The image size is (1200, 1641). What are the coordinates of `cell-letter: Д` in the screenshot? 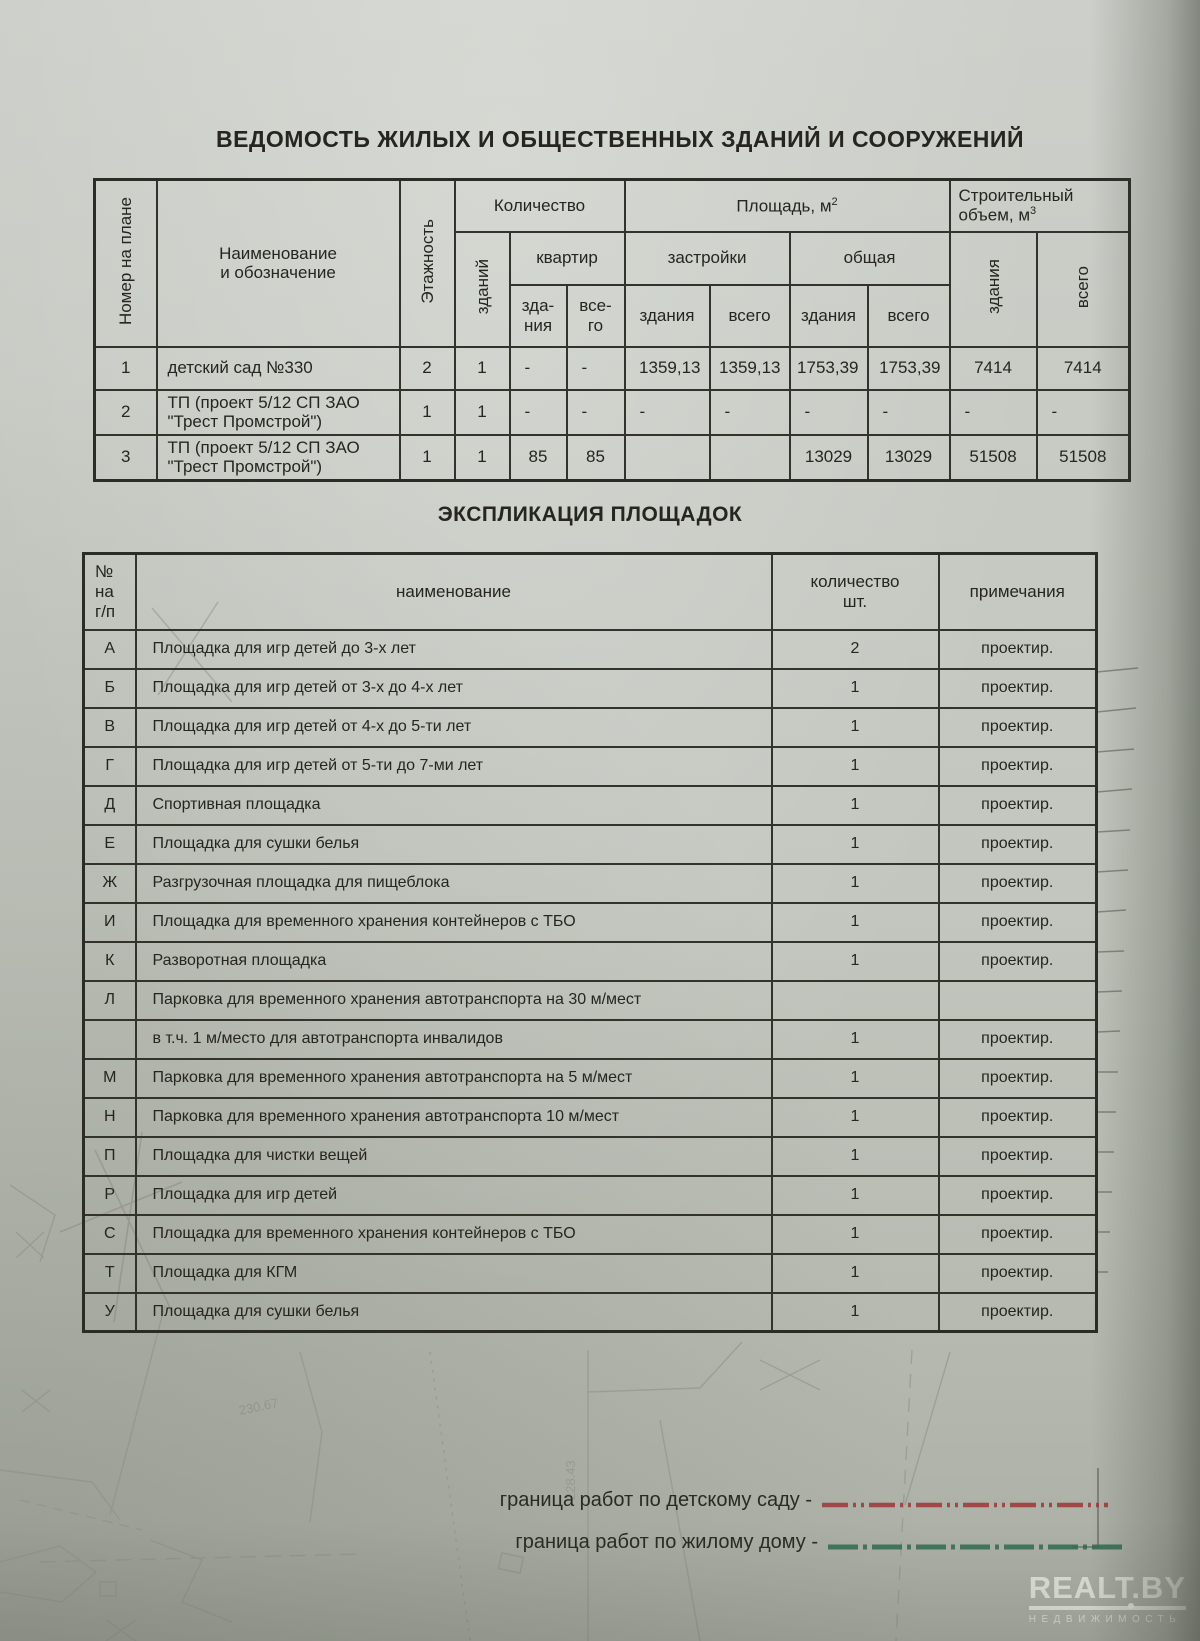 It's located at (109, 805).